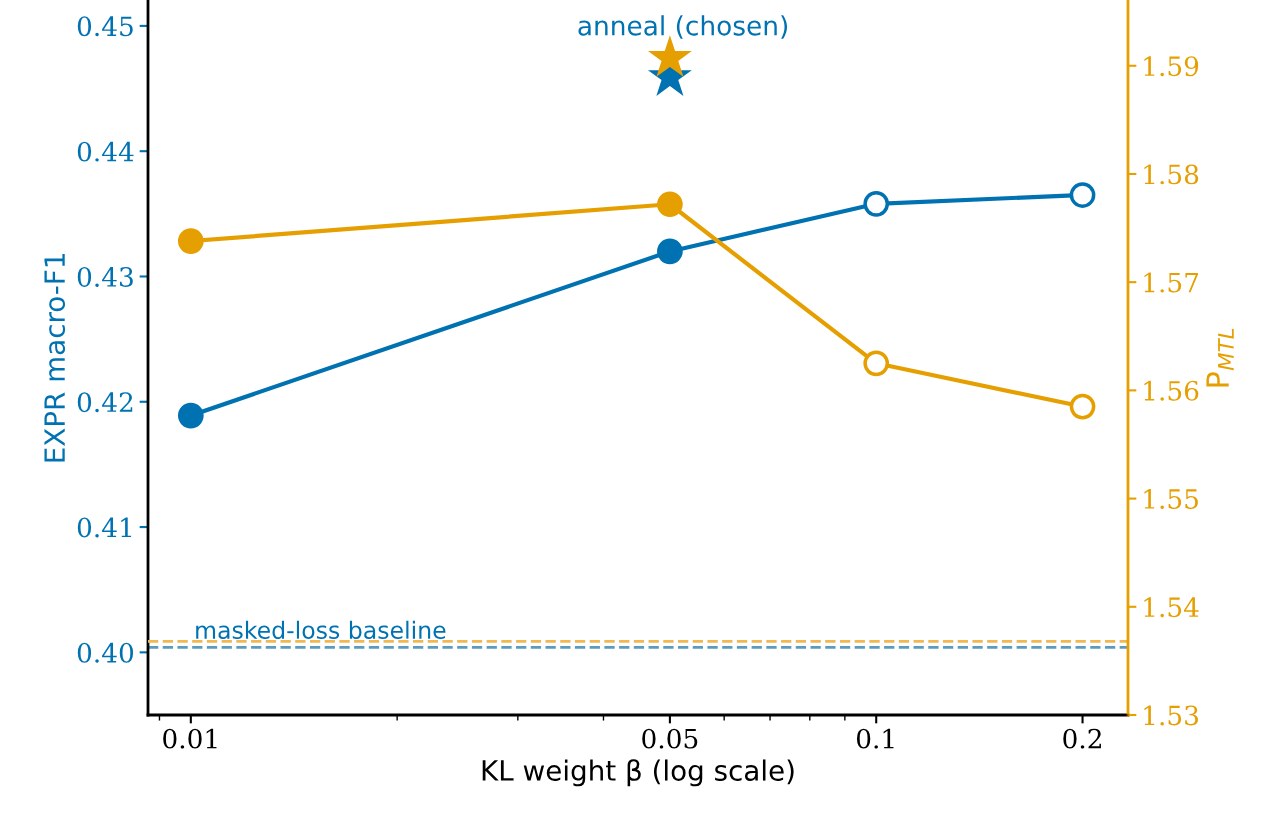 The width and height of the screenshot is (1280, 838). I want to click on y-tick-label: 0.40, so click(105, 652).